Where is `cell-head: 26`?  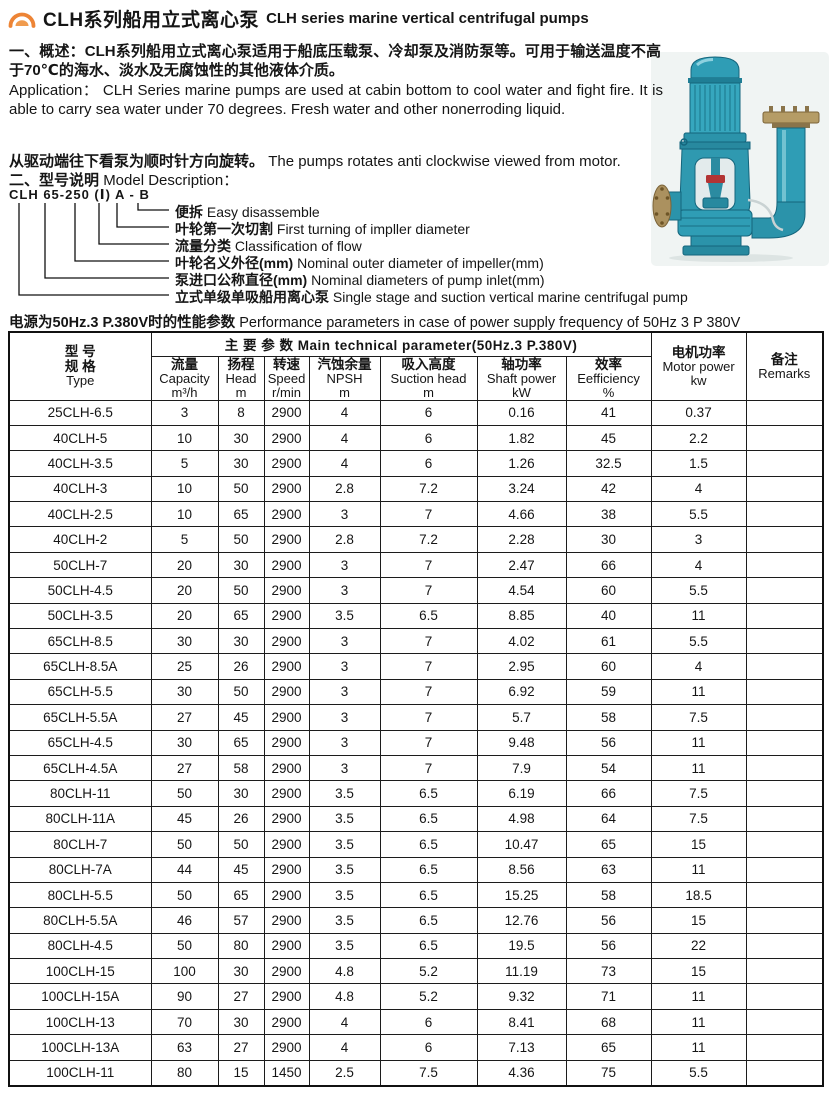
cell-head: 26 is located at coordinates (241, 666).